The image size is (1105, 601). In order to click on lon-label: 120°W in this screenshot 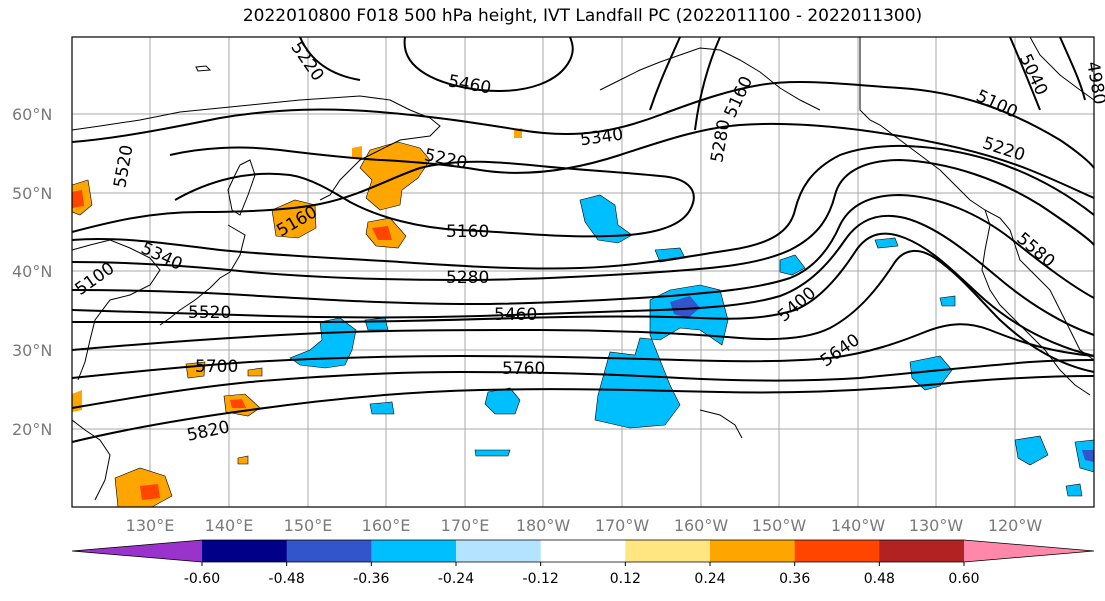, I will do `click(1015, 525)`.